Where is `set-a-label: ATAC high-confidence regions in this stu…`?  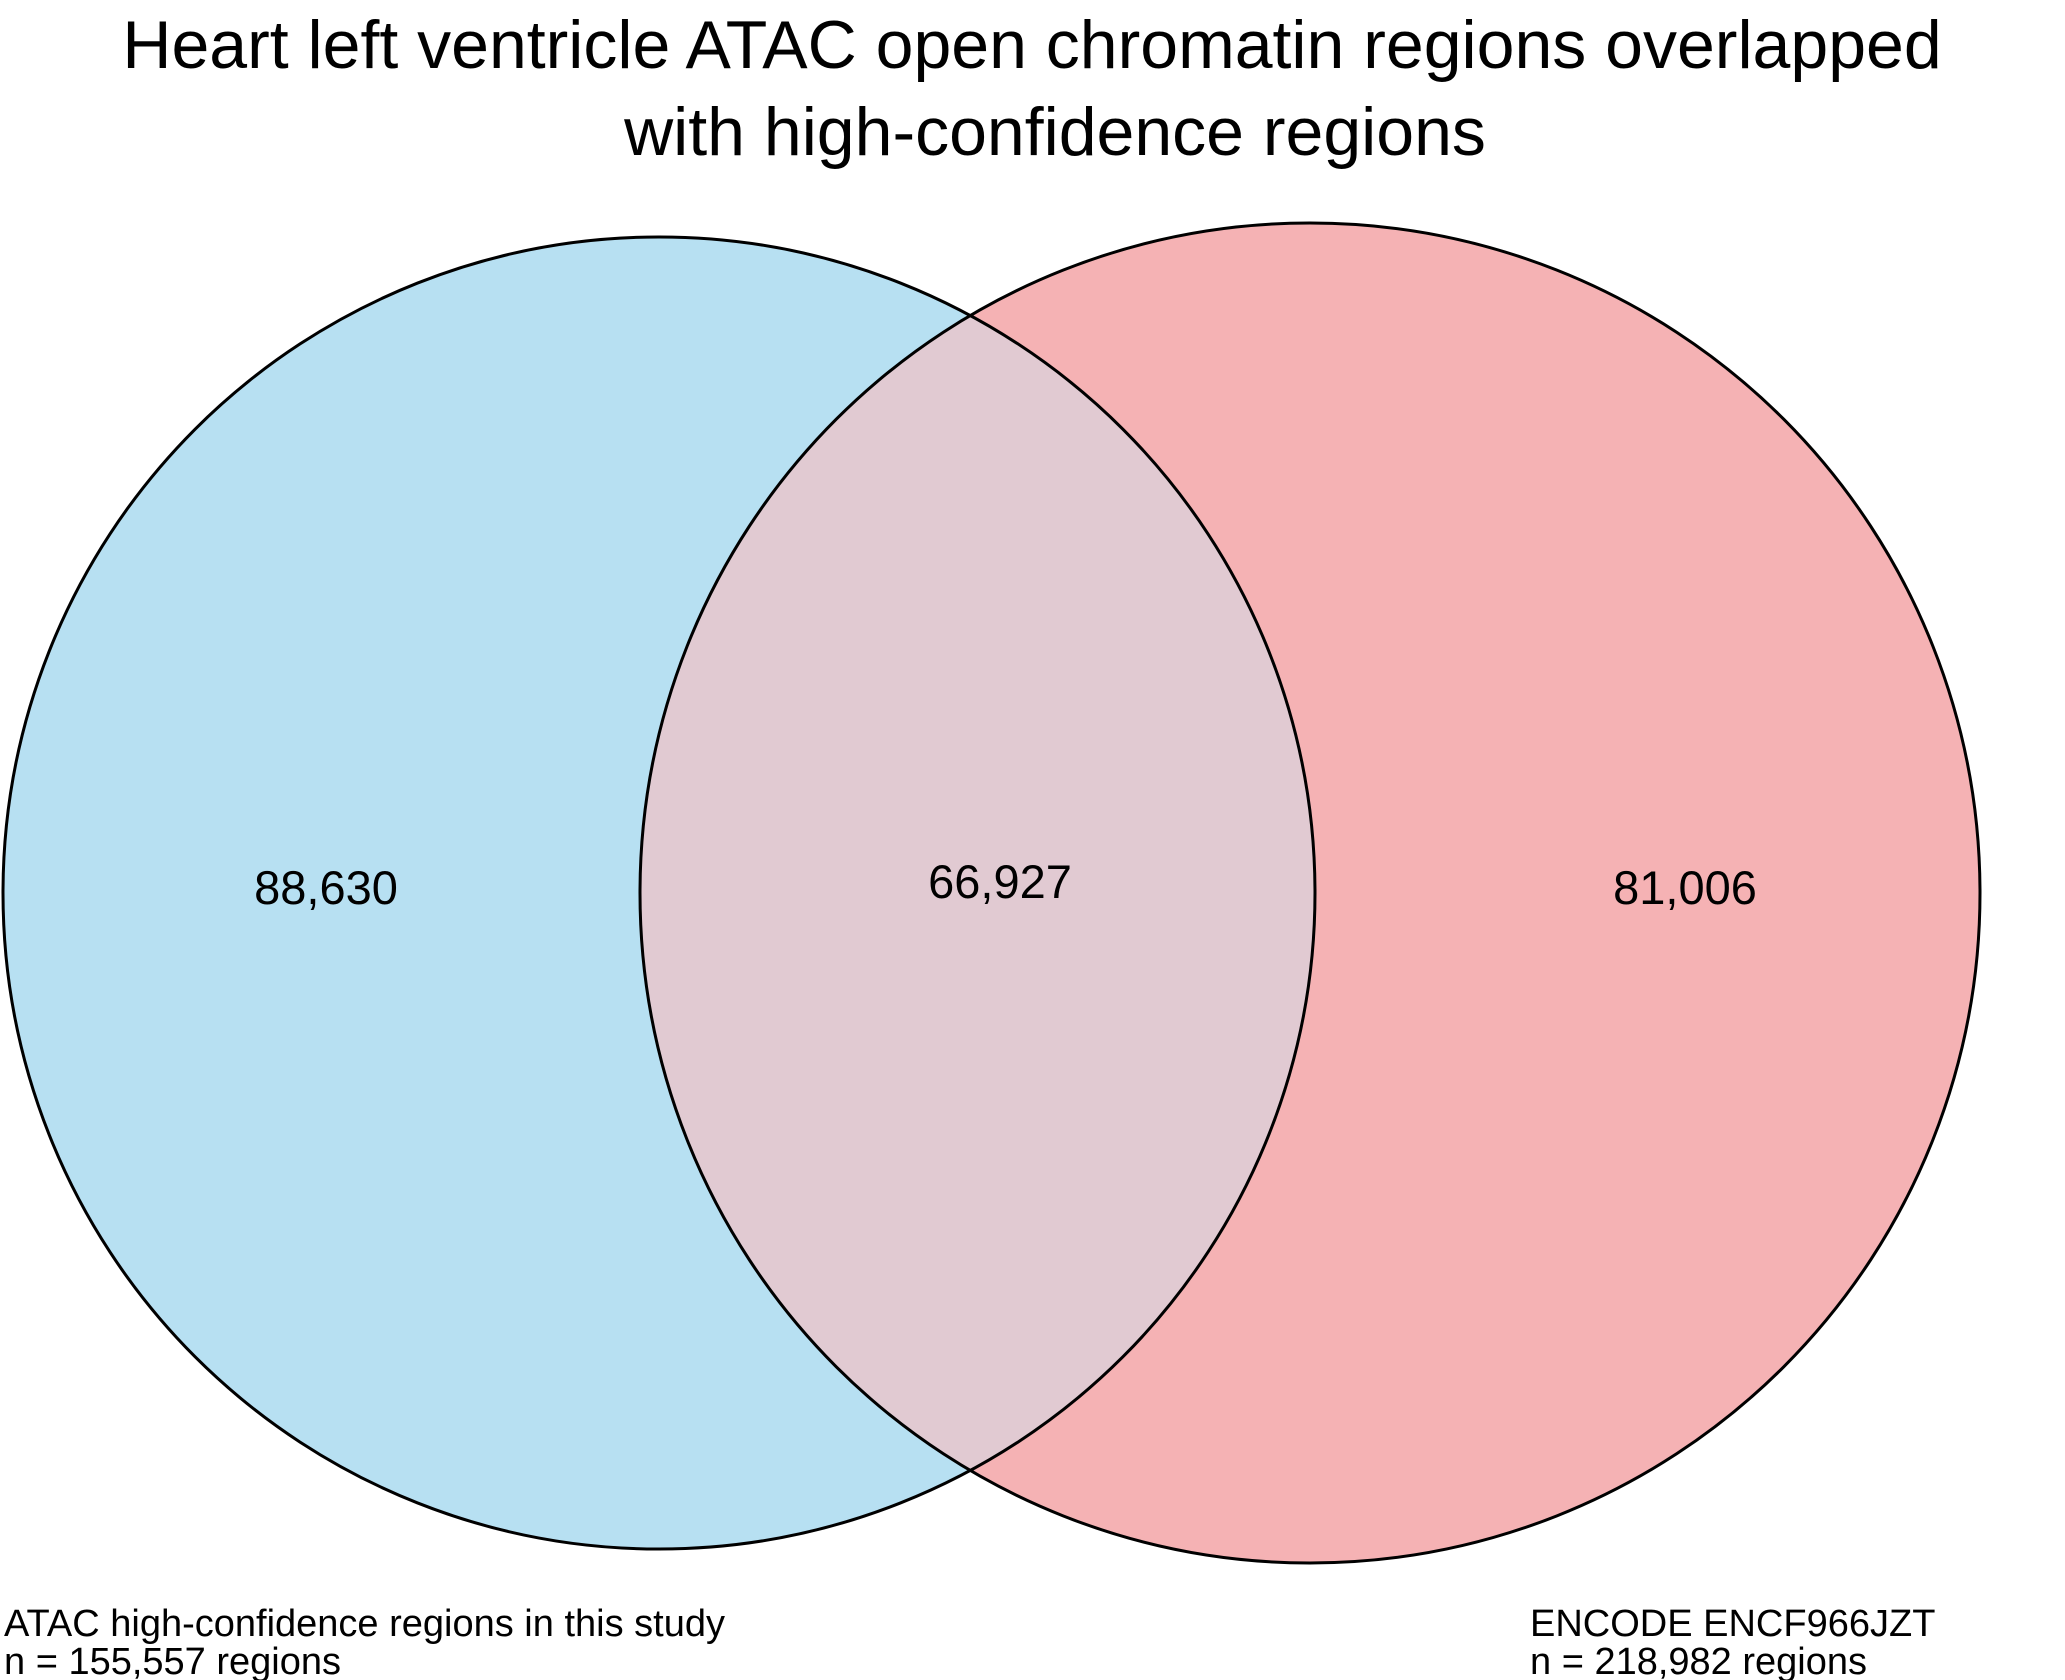
set-a-label: ATAC high-confidence regions in this stu… is located at coordinates (364, 1624).